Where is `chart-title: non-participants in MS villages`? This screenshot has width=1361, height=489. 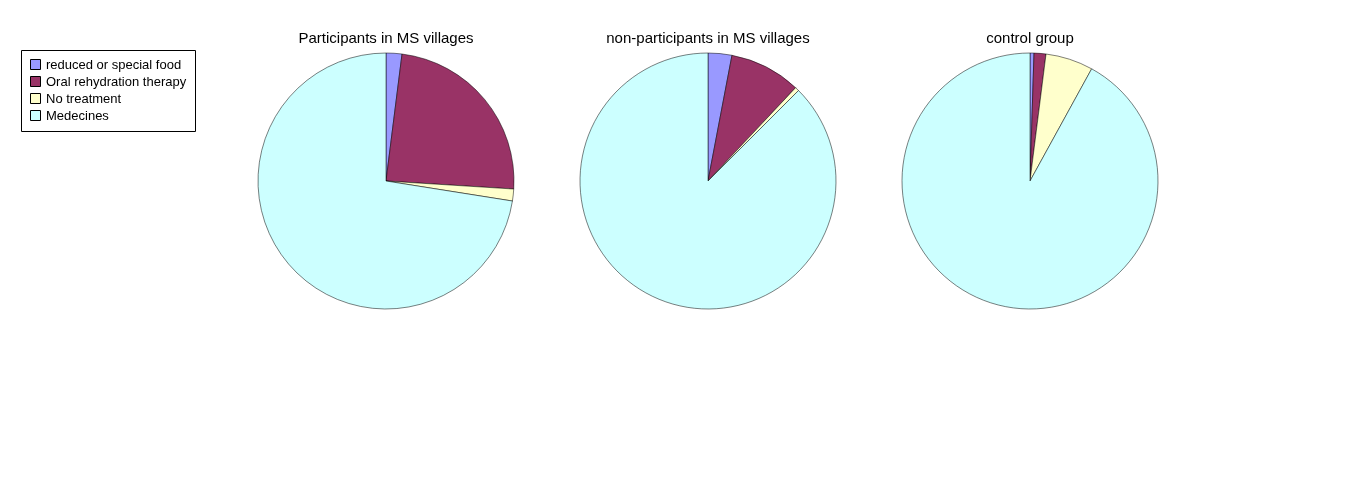 chart-title: non-participants in MS villages is located at coordinates (708, 37).